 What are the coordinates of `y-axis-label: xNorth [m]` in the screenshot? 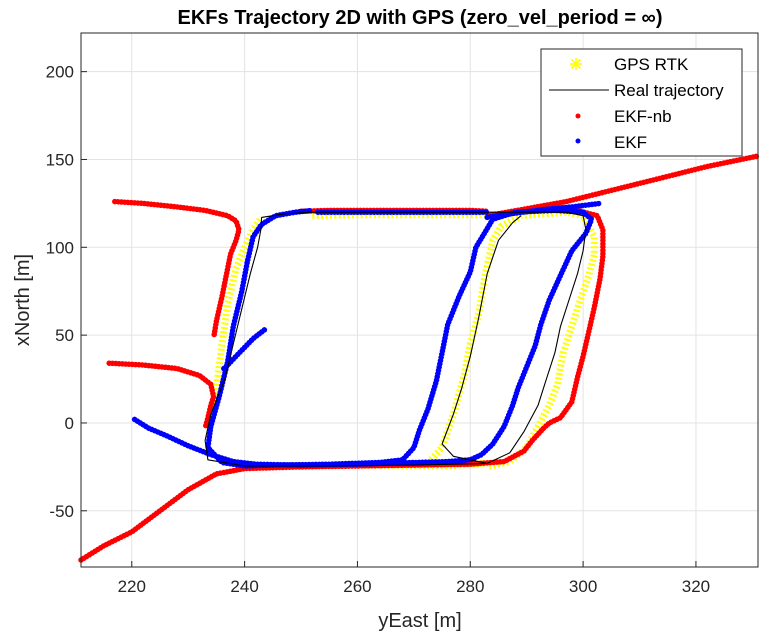 It's located at (23, 300).